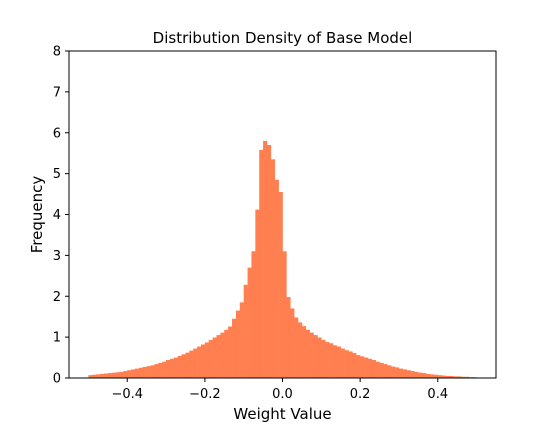 This screenshot has height=425, width=550. Describe the element at coordinates (279, 390) in the screenshot. I see `x-ticks-group: −0.4 −0.2 0.0 0.2 0.4` at that location.